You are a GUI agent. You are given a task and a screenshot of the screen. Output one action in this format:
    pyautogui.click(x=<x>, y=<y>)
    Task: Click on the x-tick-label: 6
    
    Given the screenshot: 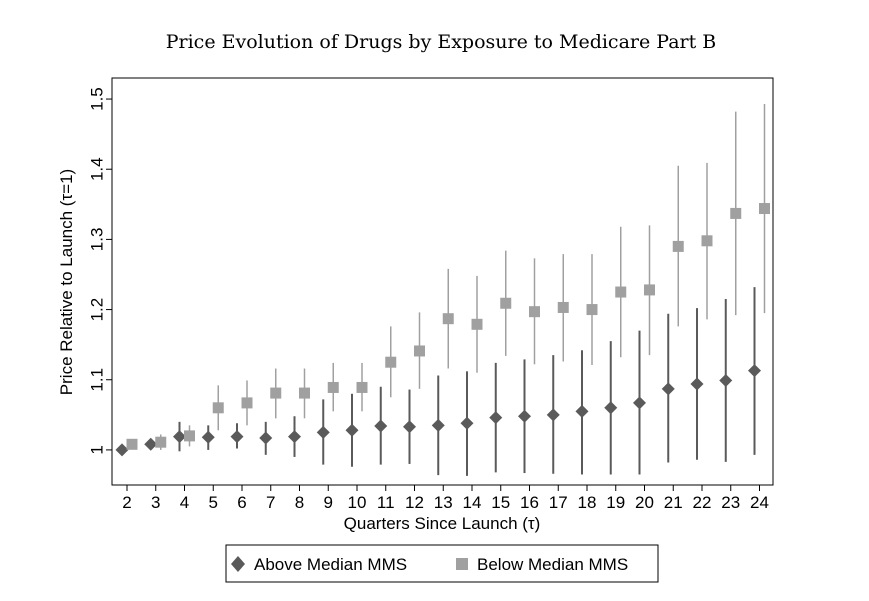 What is the action you would take?
    pyautogui.click(x=241, y=502)
    